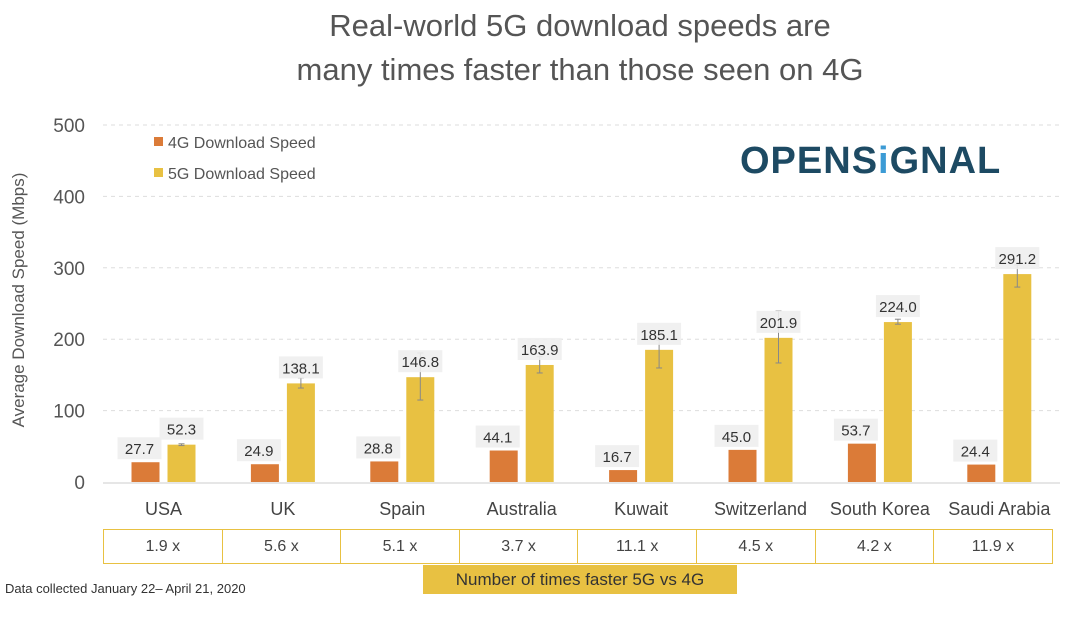 This screenshot has width=1080, height=633. I want to click on data-label: 163.9, so click(540, 350).